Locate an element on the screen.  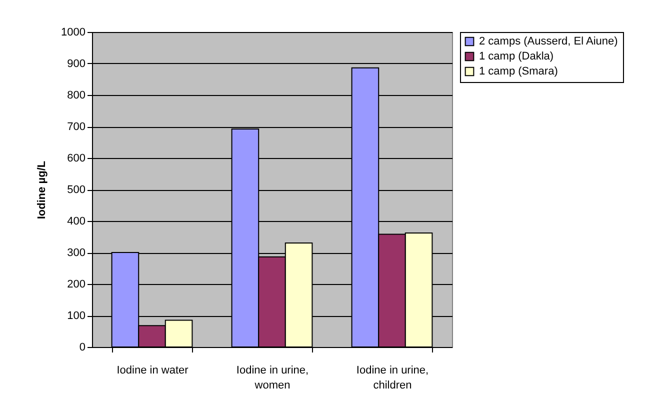
y-tick-label: 600 is located at coordinates (76, 158).